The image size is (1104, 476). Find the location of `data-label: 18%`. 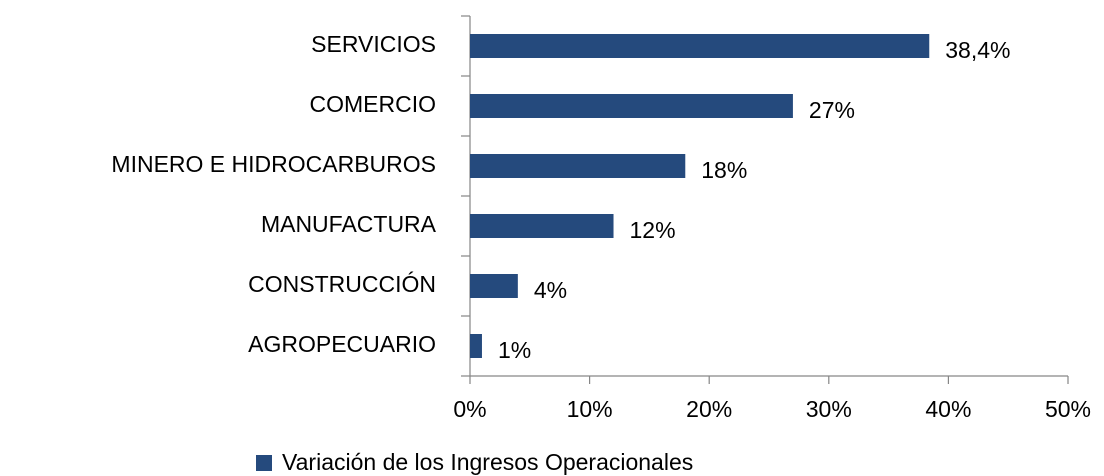

data-label: 18% is located at coordinates (724, 170).